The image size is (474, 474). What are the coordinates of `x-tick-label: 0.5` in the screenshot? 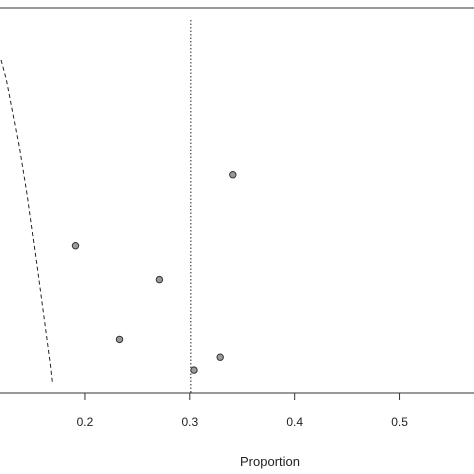 It's located at (399, 422).